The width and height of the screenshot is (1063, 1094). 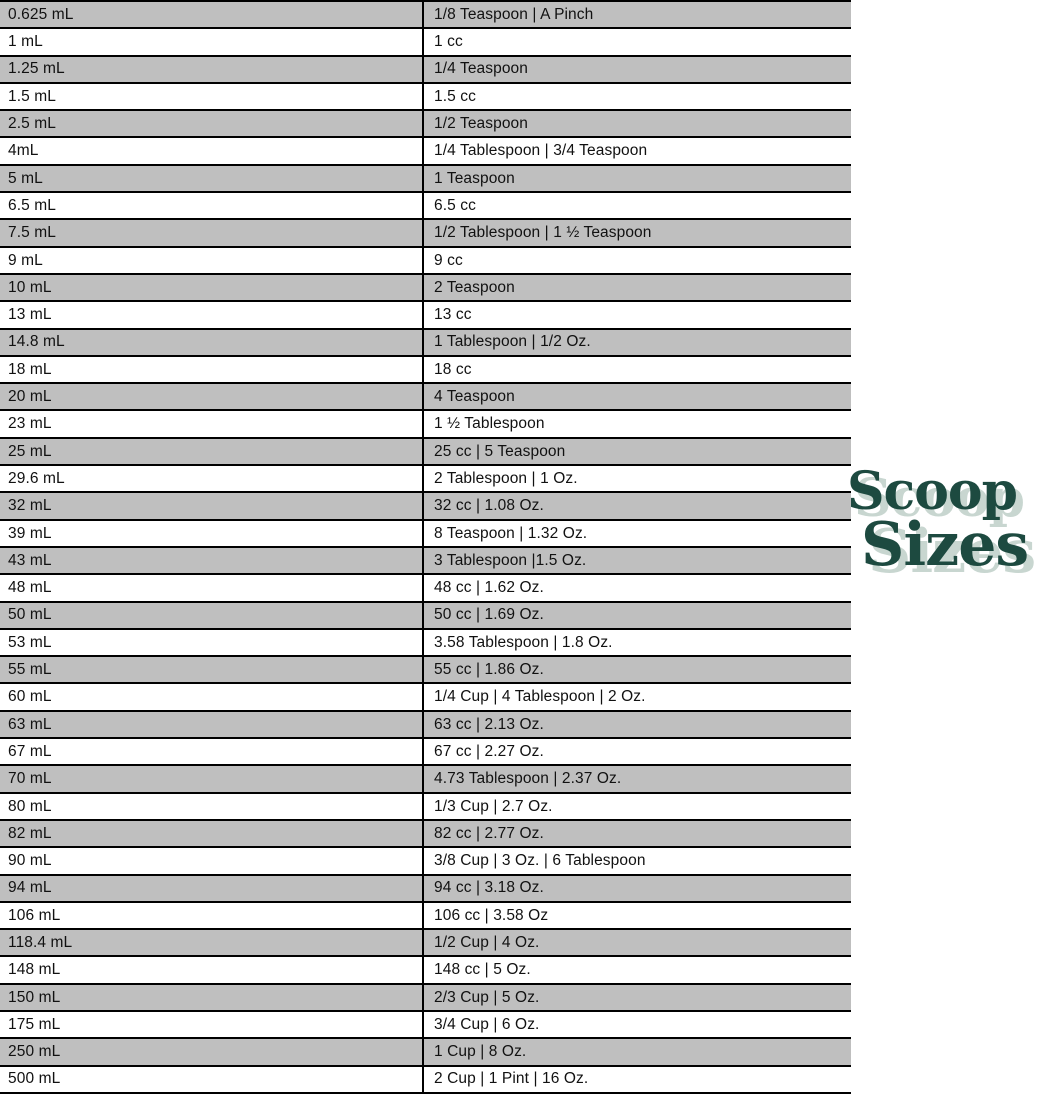 What do you see at coordinates (212, 1079) in the screenshot?
I see `cell-milliliters: 500 mL` at bounding box center [212, 1079].